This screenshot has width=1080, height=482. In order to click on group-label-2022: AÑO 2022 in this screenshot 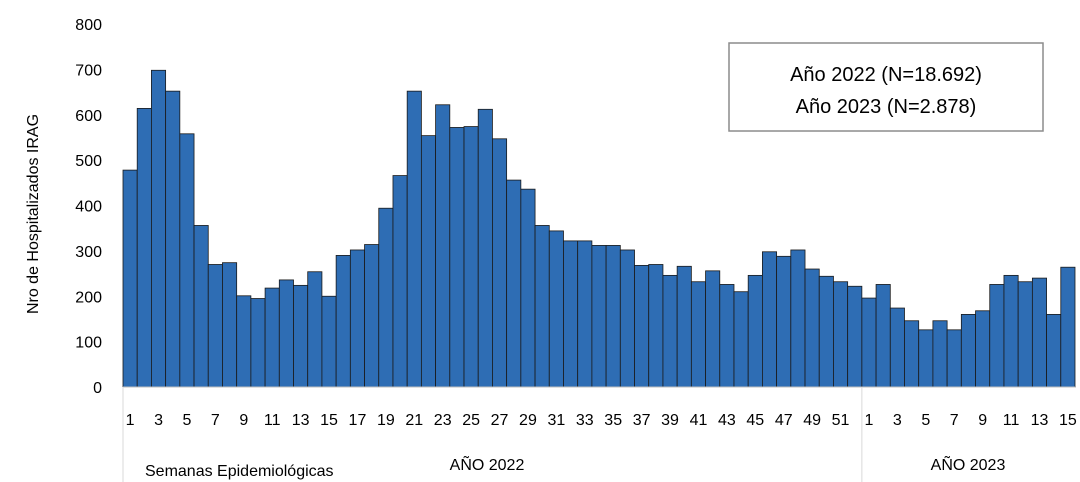, I will do `click(487, 464)`.